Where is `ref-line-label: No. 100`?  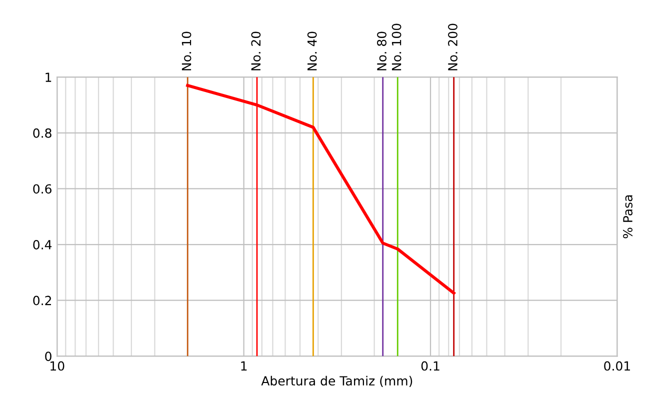
ref-line-label: No. 100 is located at coordinates (397, 47).